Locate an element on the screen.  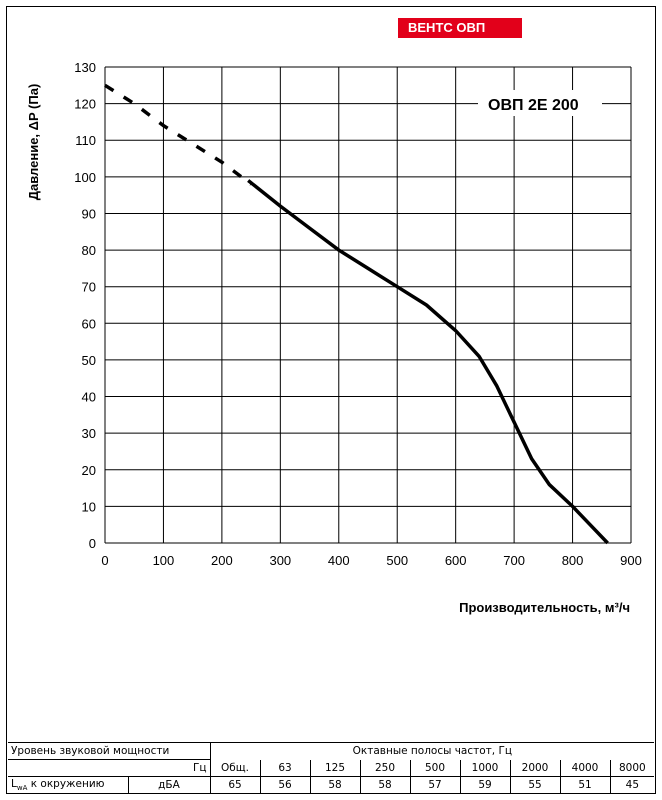
table-title: Уровень звуковой мощности is located at coordinates (109, 751).